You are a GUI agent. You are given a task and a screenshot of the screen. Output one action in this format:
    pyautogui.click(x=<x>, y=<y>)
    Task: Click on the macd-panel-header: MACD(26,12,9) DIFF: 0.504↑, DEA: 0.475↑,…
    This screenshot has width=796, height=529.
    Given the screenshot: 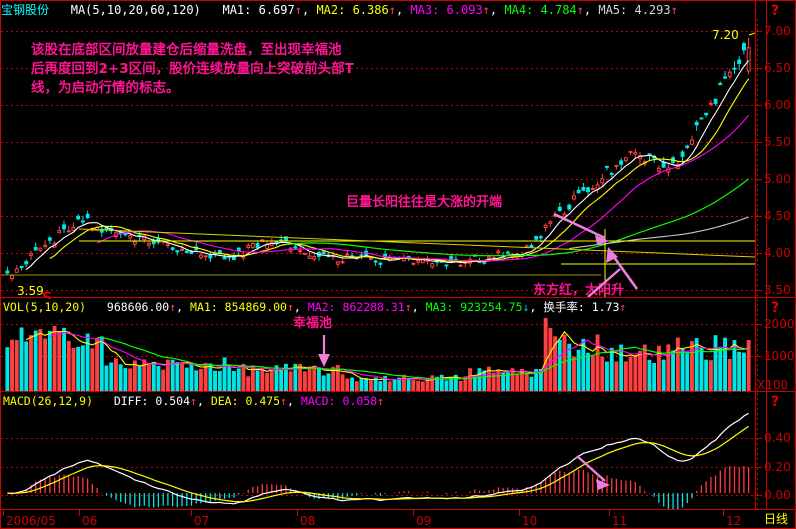 What is the action you would take?
    pyautogui.click(x=193, y=401)
    